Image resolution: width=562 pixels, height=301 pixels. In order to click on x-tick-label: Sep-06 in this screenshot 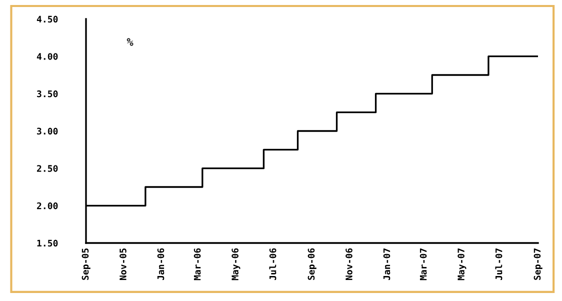, I will do `click(312, 264)`.